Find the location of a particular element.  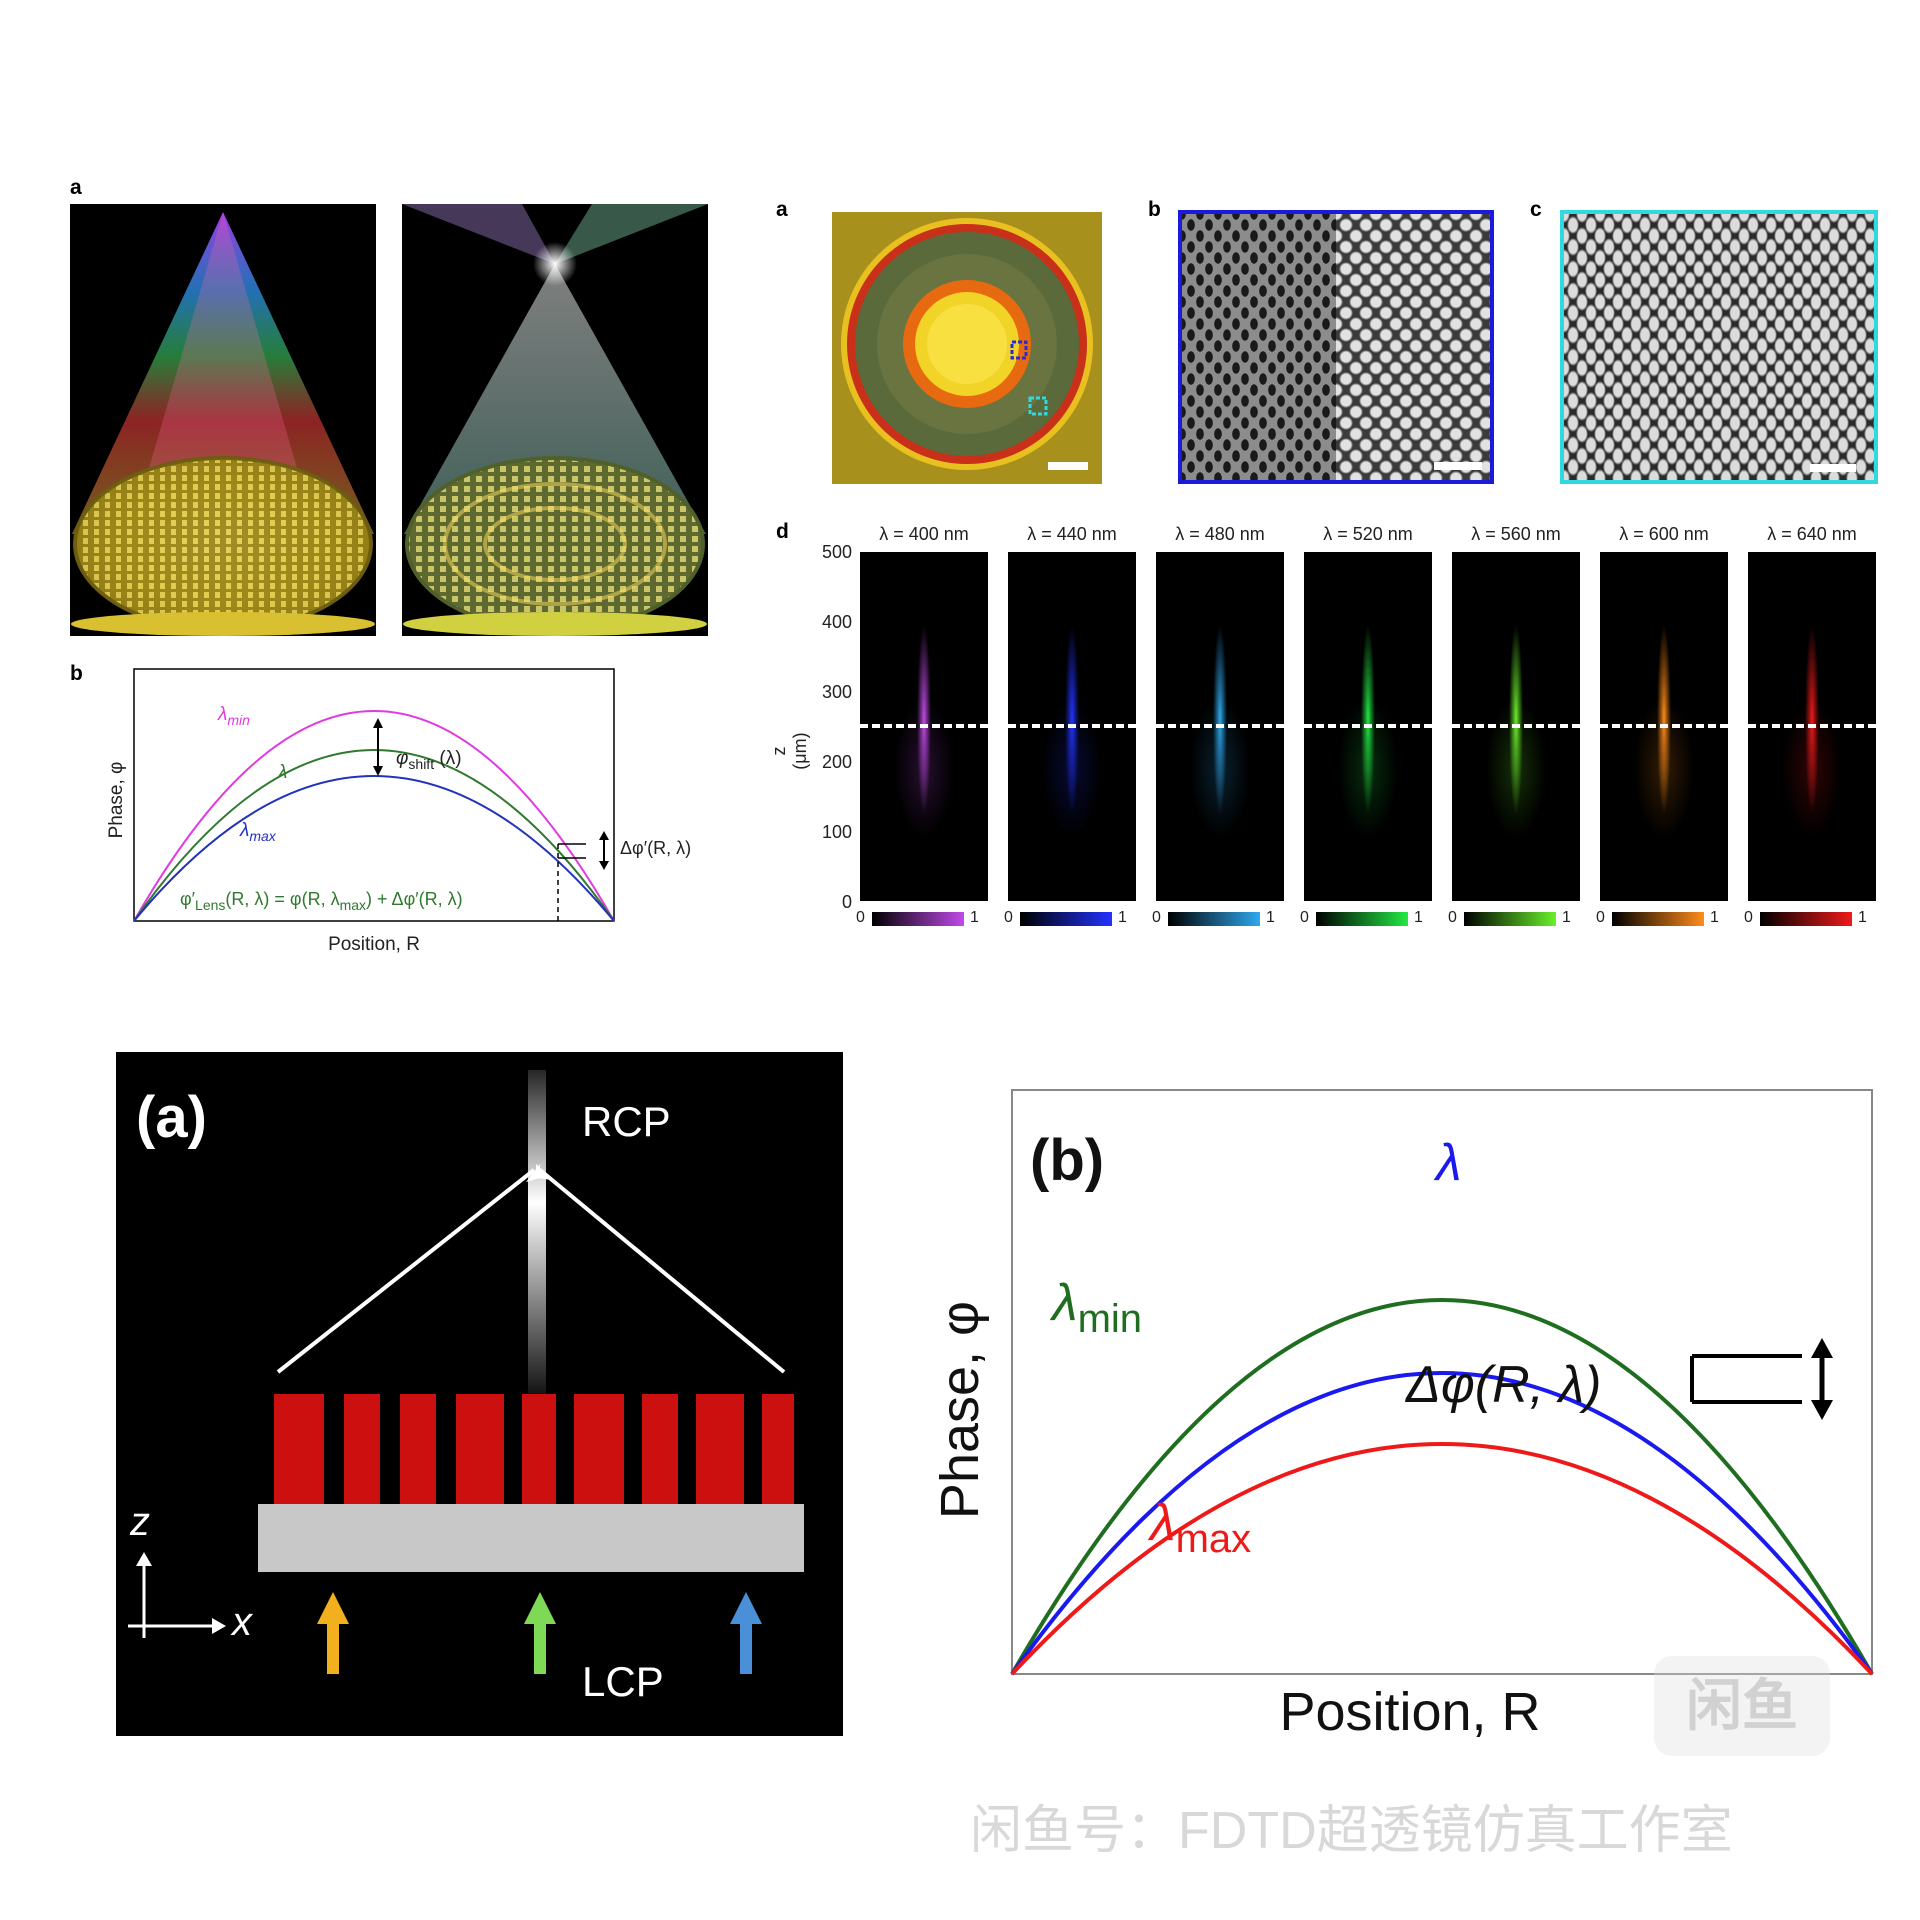

y-tick-500: 500 is located at coordinates (836, 552).